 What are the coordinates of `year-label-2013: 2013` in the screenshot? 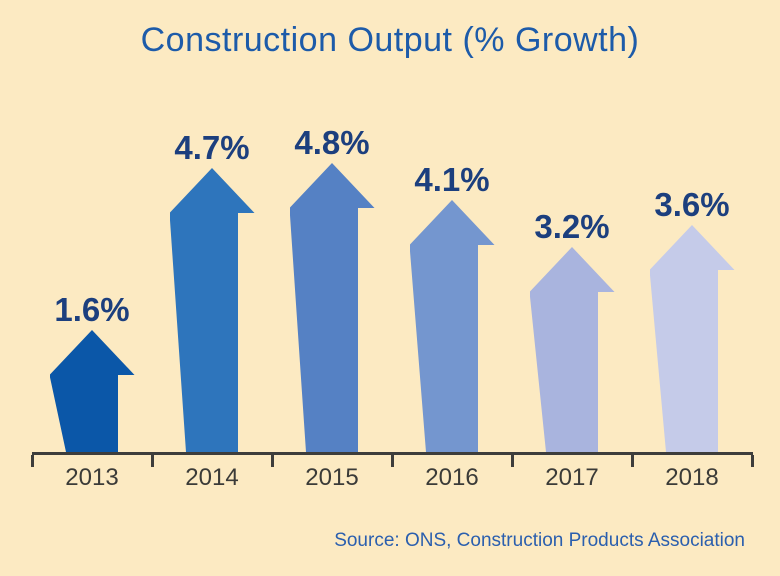 It's located at (92, 477).